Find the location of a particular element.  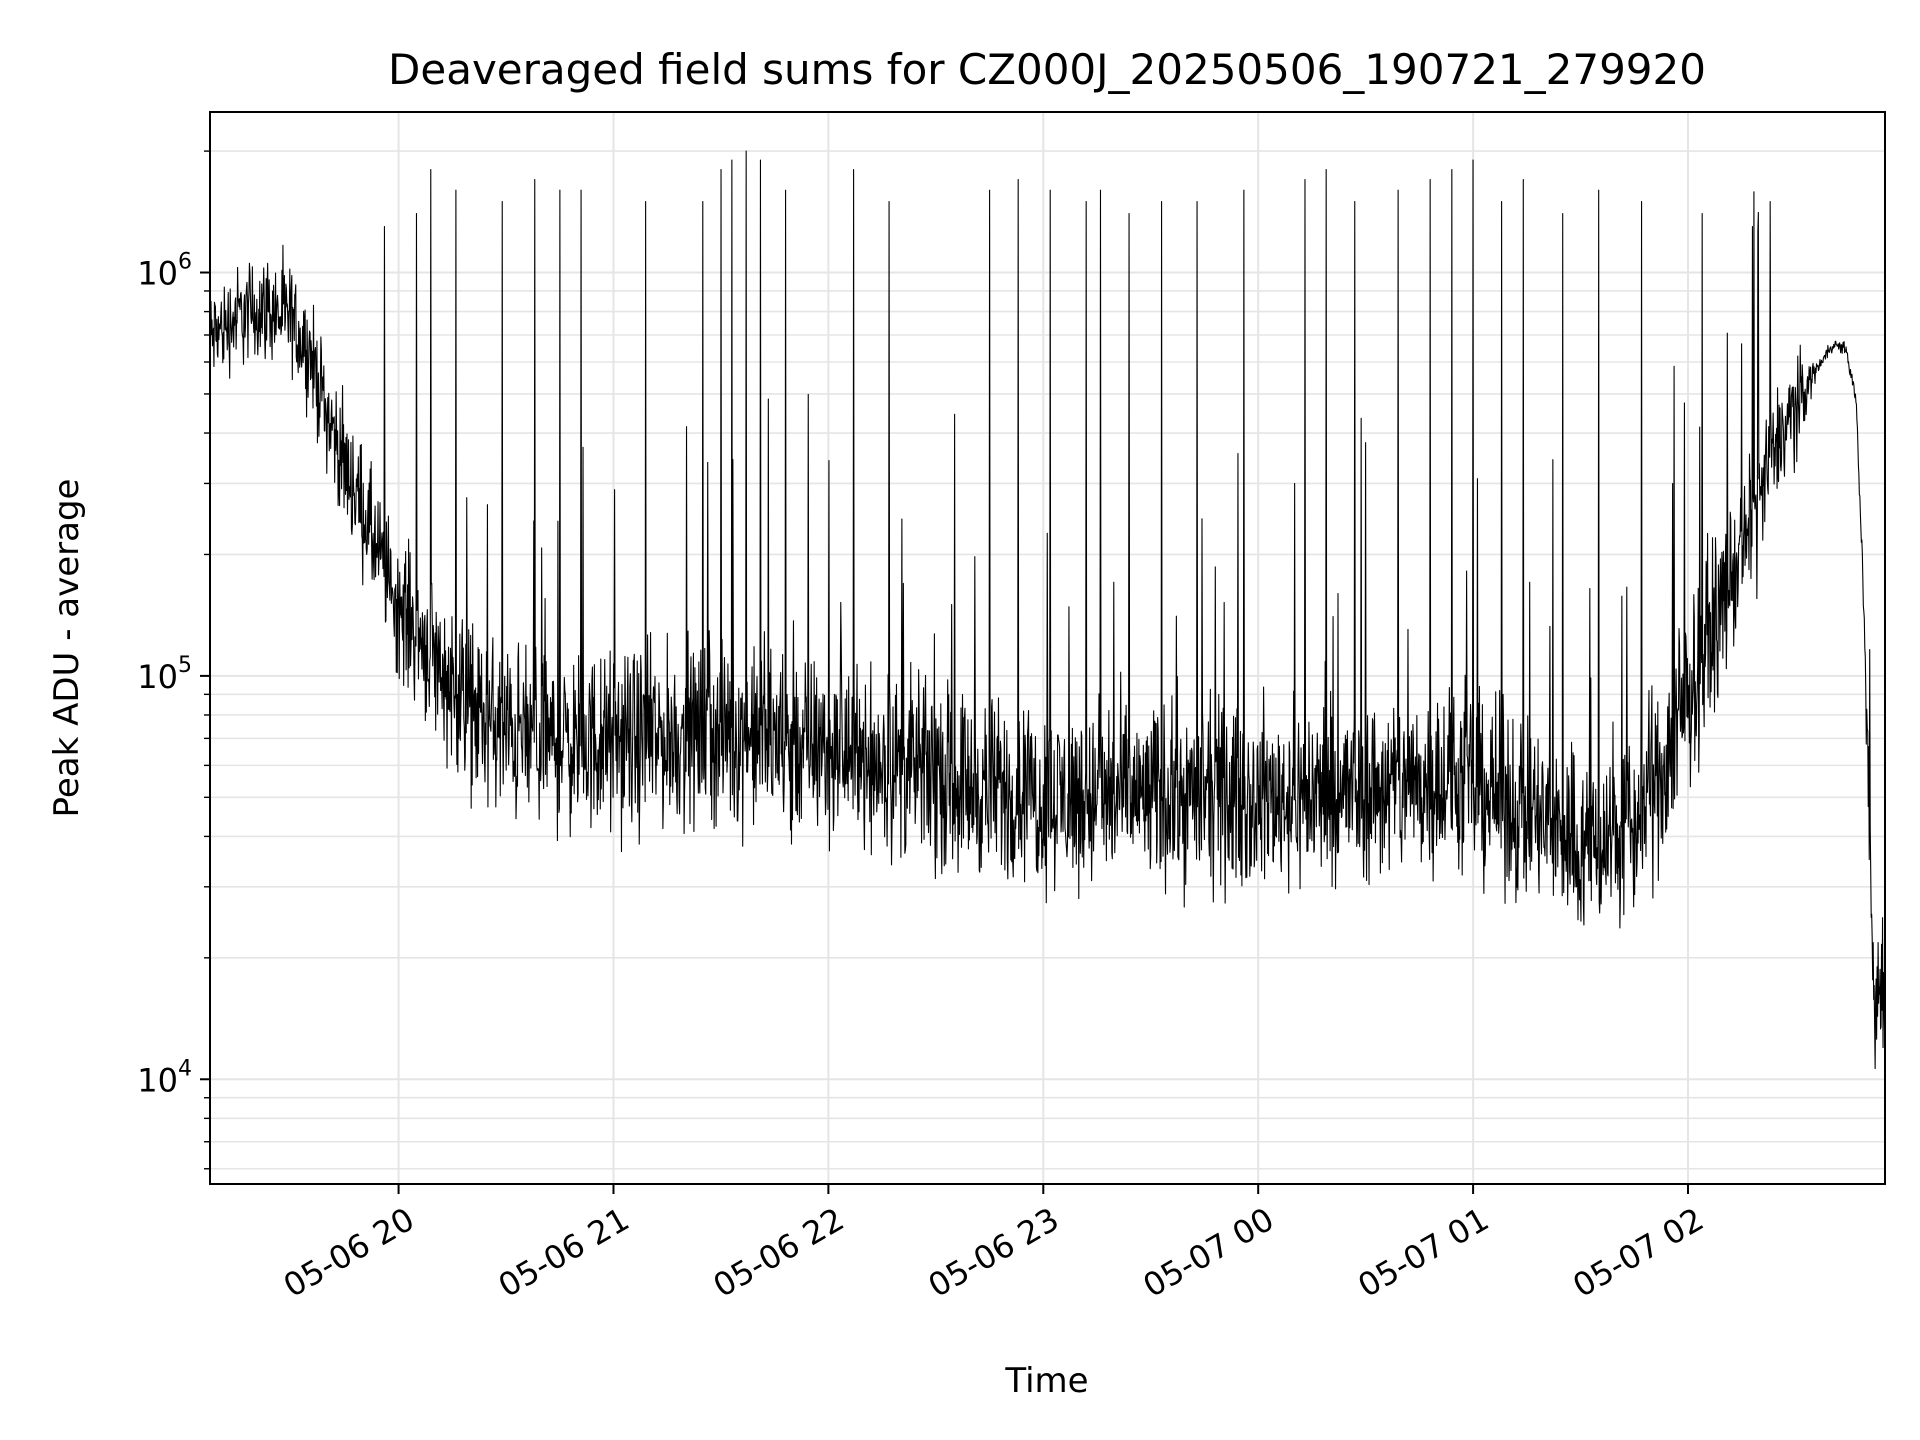

y-tick-exponent: 6 is located at coordinates (185, 262).